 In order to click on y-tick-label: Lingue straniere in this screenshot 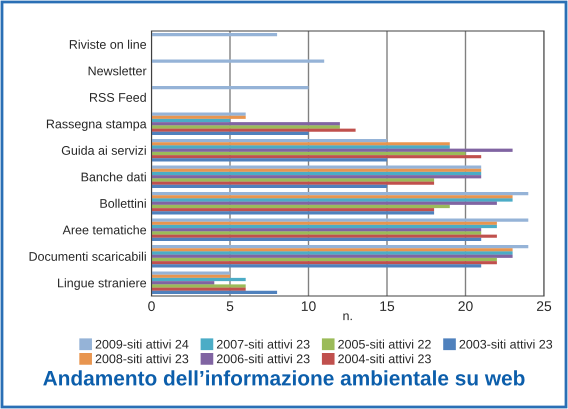, I will do `click(102, 284)`.